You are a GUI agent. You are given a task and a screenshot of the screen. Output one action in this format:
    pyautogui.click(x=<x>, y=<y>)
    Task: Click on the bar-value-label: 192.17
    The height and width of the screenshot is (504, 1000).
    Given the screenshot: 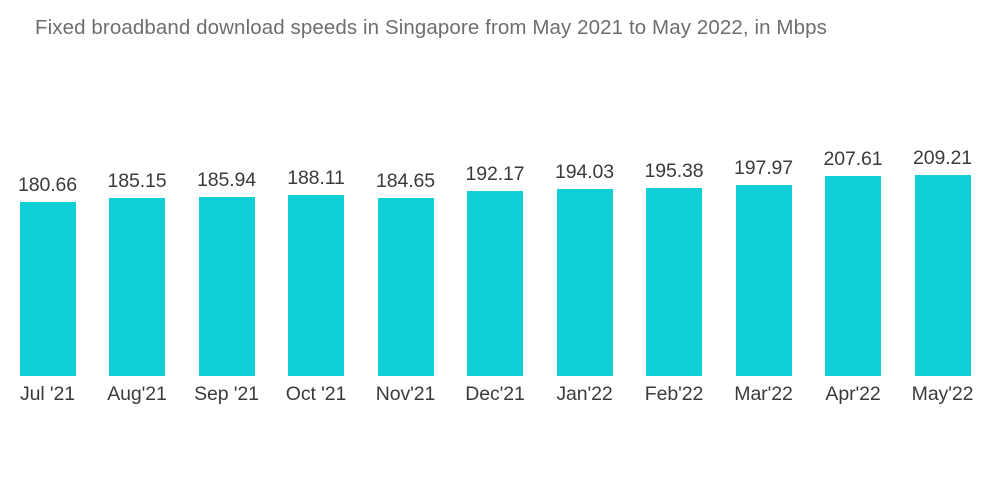 What is the action you would take?
    pyautogui.click(x=495, y=173)
    